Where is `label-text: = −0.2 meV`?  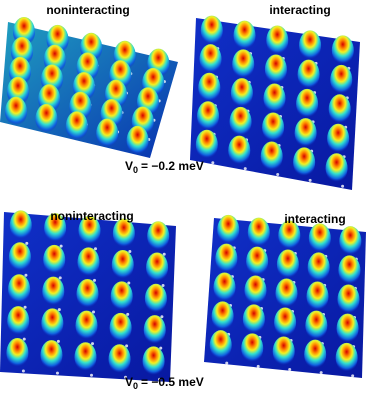 label-text: = −0.2 meV is located at coordinates (172, 166).